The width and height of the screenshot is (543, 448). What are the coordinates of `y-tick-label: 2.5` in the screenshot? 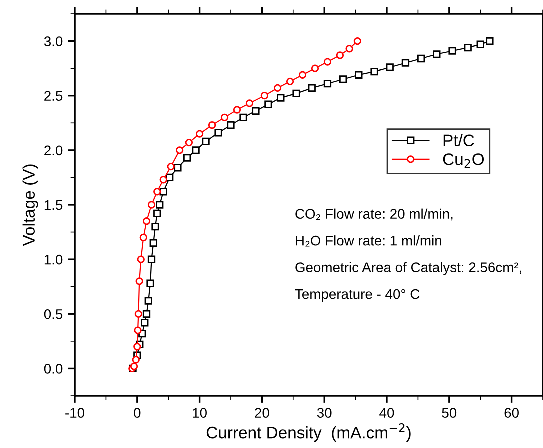 It's located at (53, 96).